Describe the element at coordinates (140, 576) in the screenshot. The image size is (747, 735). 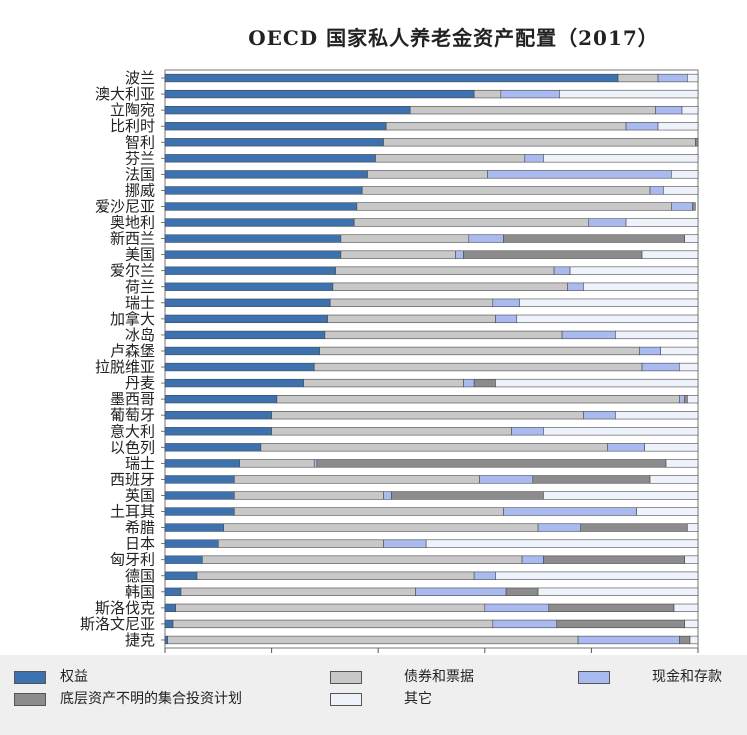
I see `category-label: 德国` at that location.